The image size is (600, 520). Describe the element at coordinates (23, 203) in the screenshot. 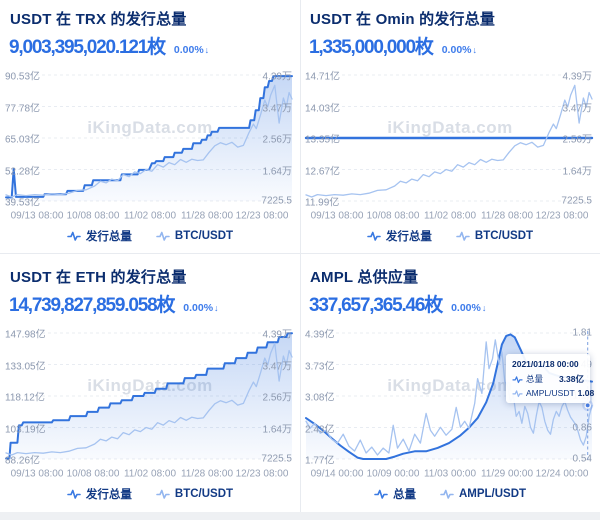

I see `y-axis-label: 39.53亿` at that location.